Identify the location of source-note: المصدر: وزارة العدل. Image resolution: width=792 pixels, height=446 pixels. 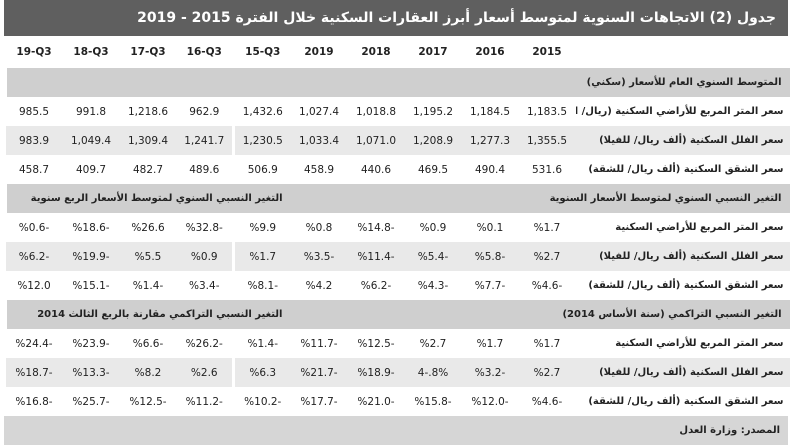
(396, 430).